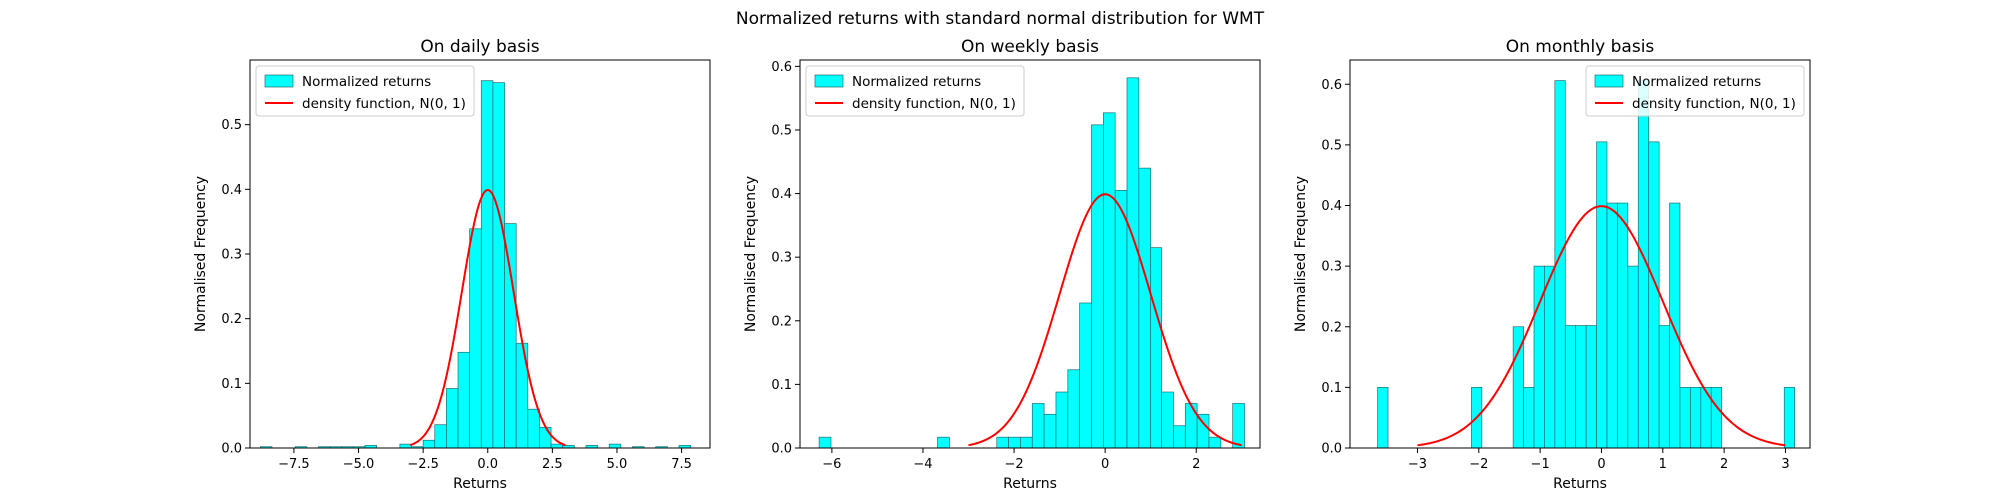 This screenshot has height=500, width=2000. I want to click on x-tick-label: 2.5, so click(552, 464).